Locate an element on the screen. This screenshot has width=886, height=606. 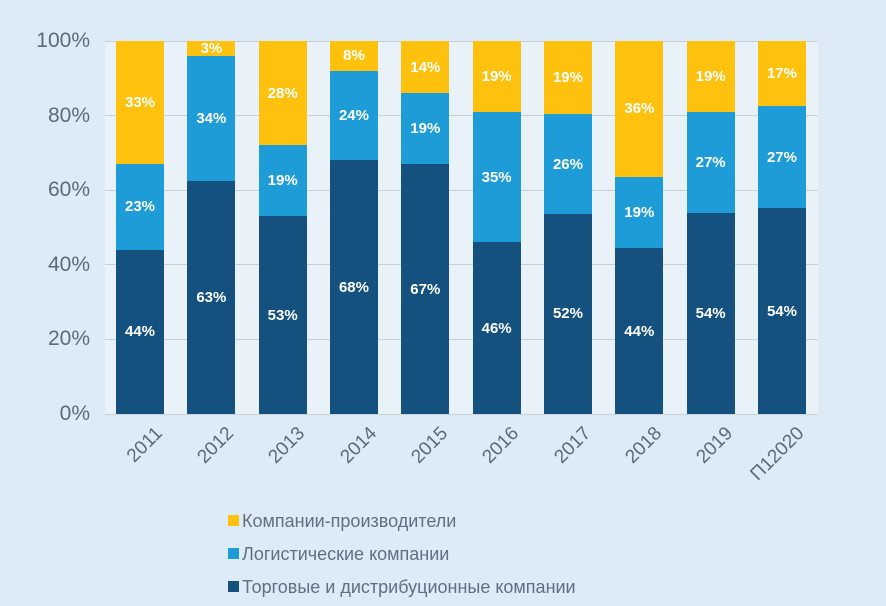
bar-segment: 3% is located at coordinates (211, 48).